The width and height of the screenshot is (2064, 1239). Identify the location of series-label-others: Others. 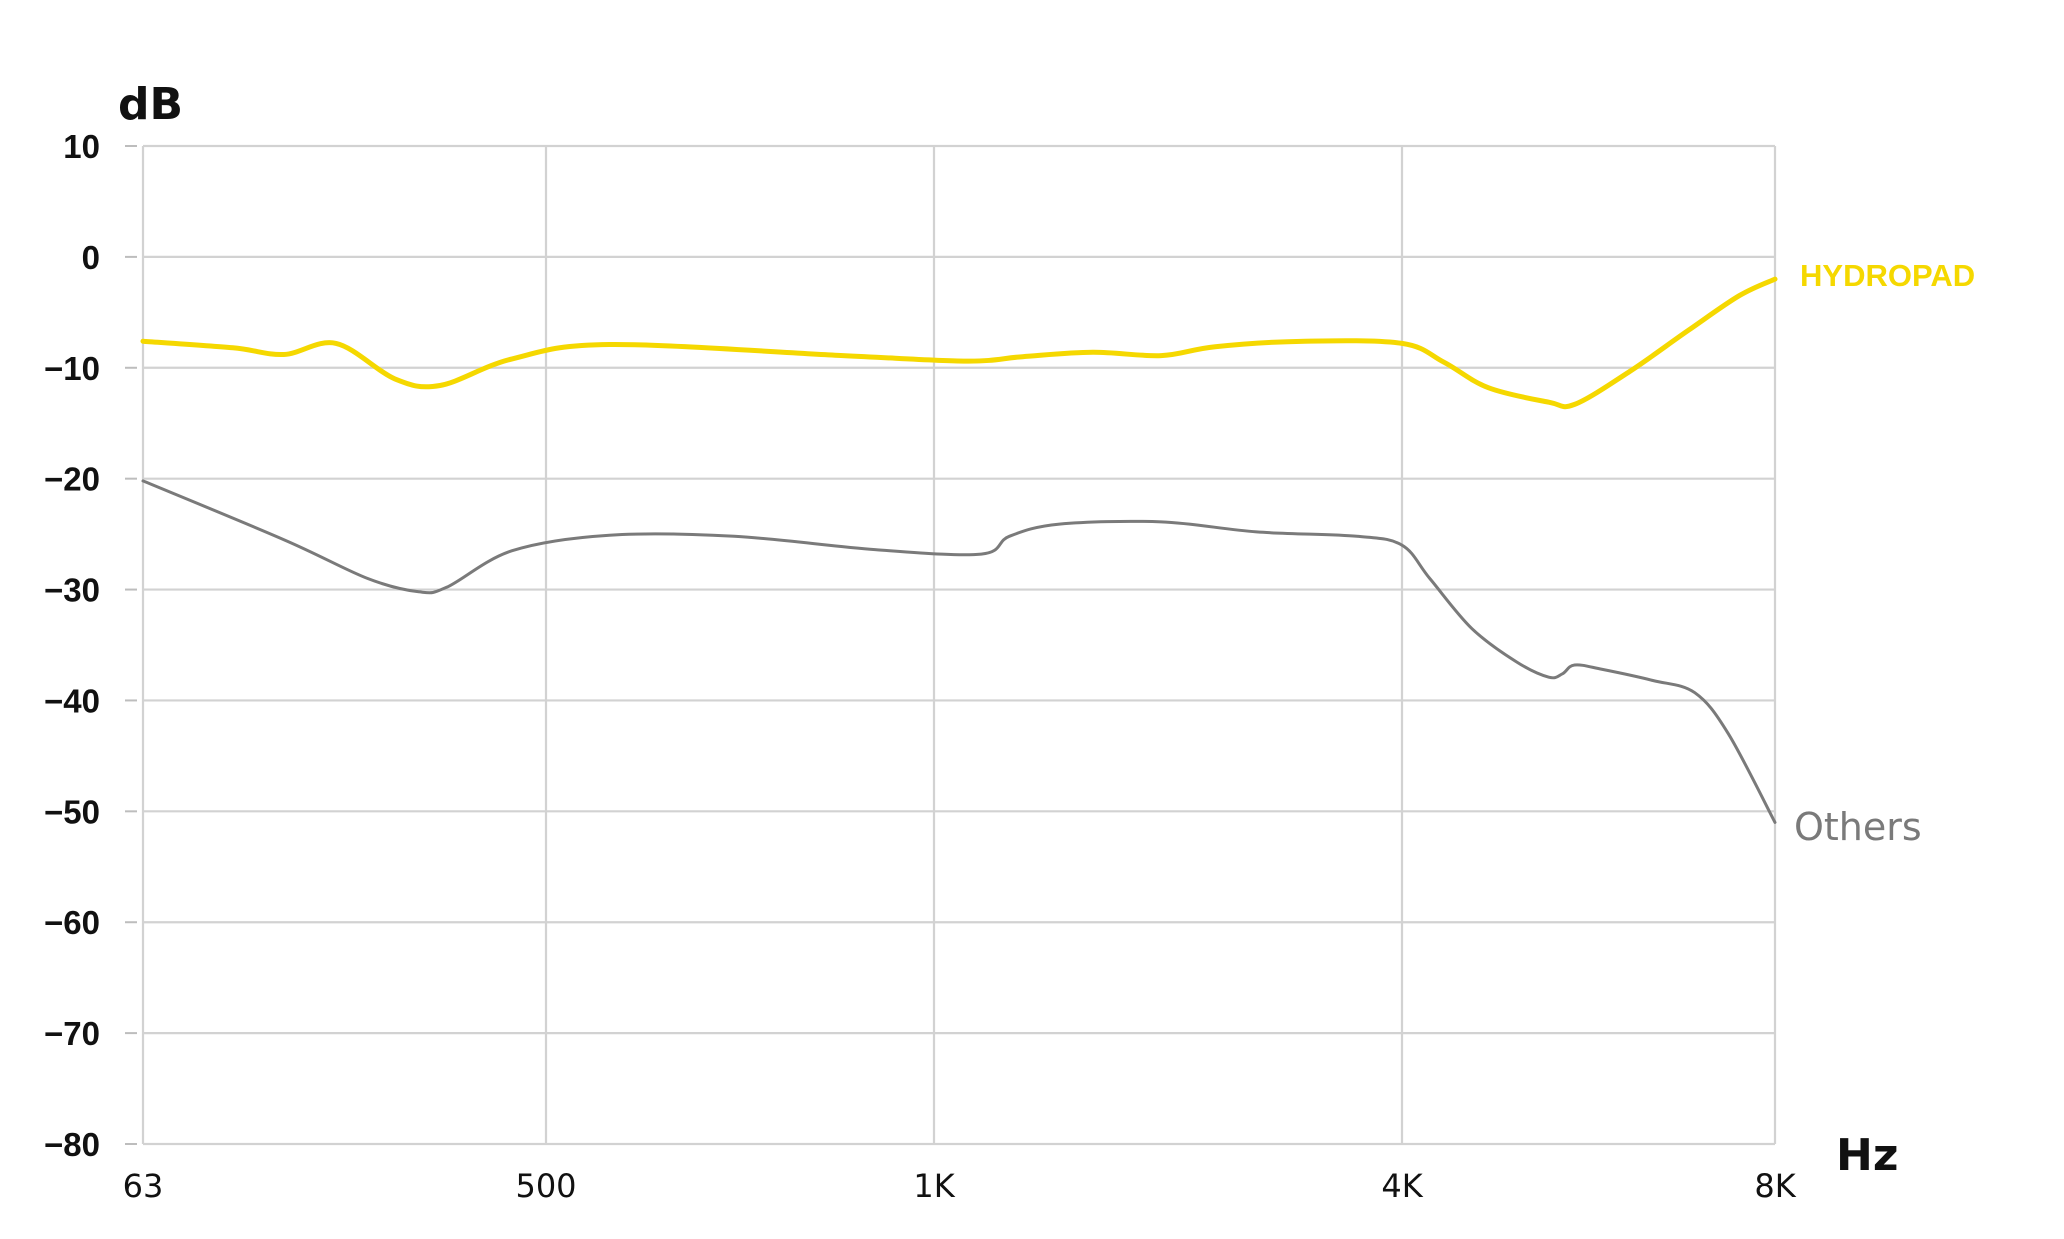
(1858, 827).